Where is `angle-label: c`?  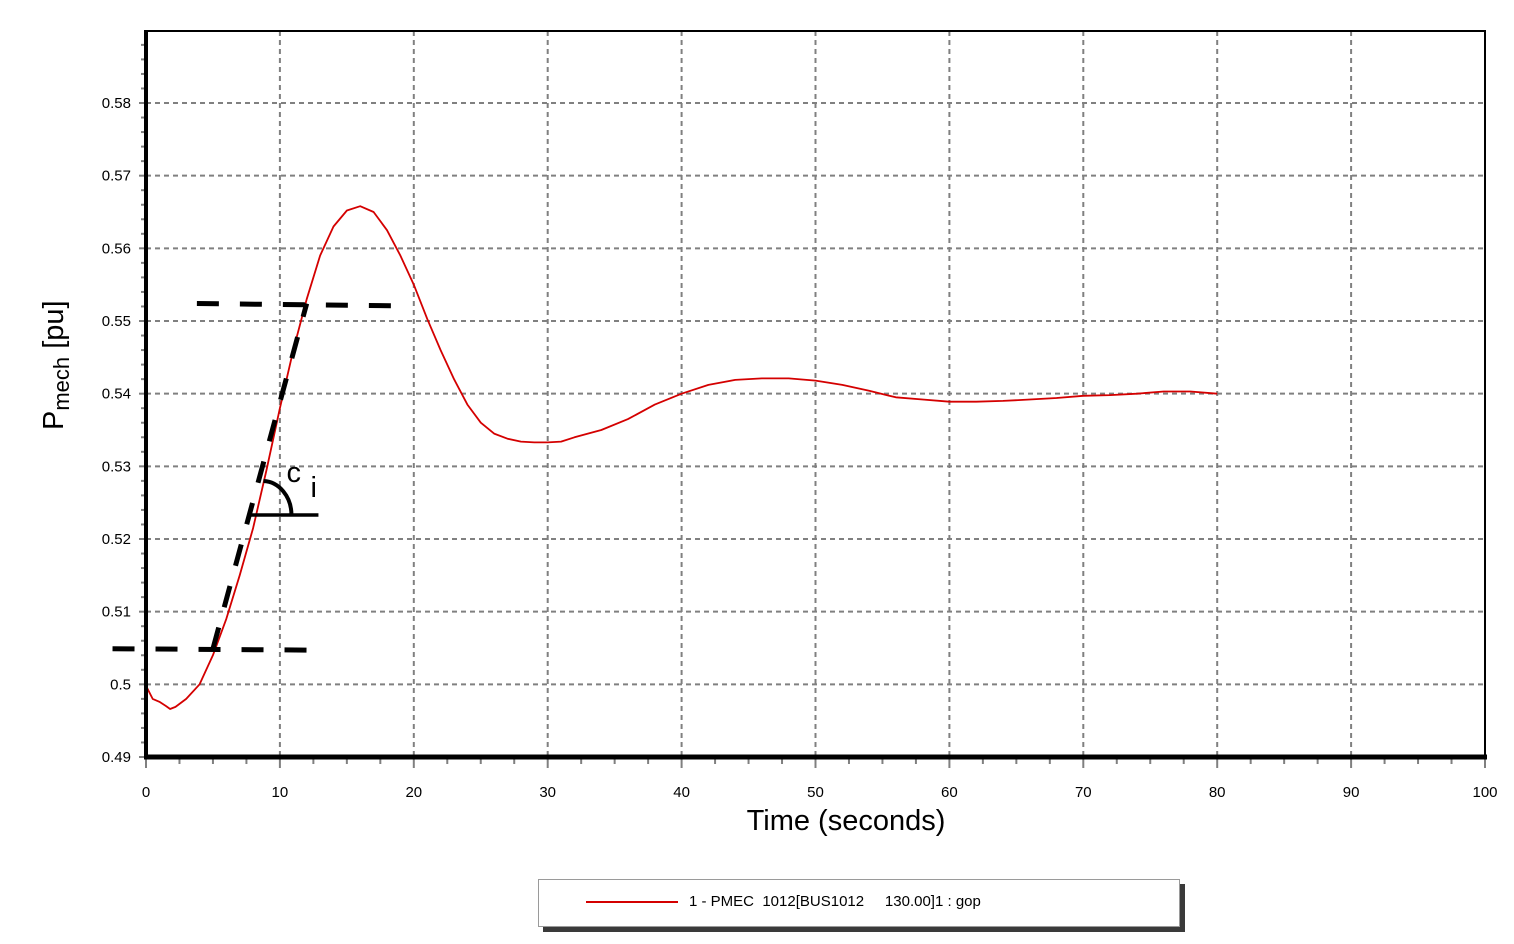
angle-label: c is located at coordinates (293, 473).